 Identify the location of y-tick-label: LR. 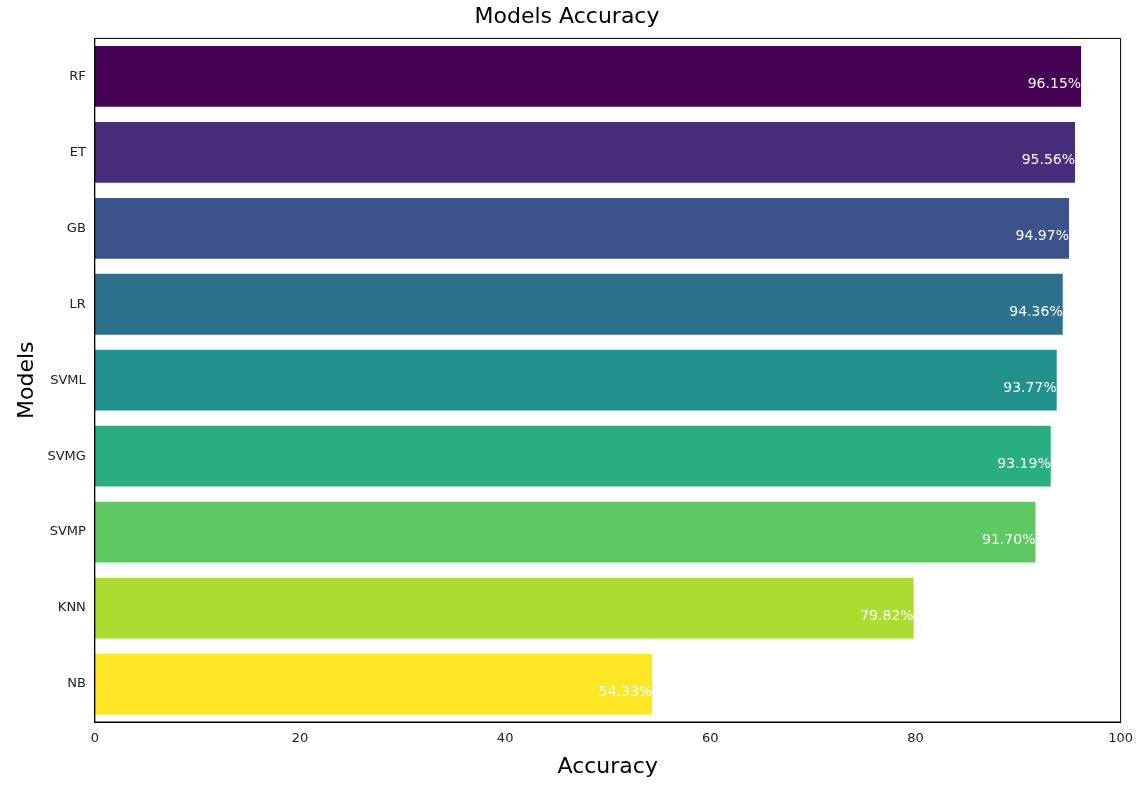
(77, 303).